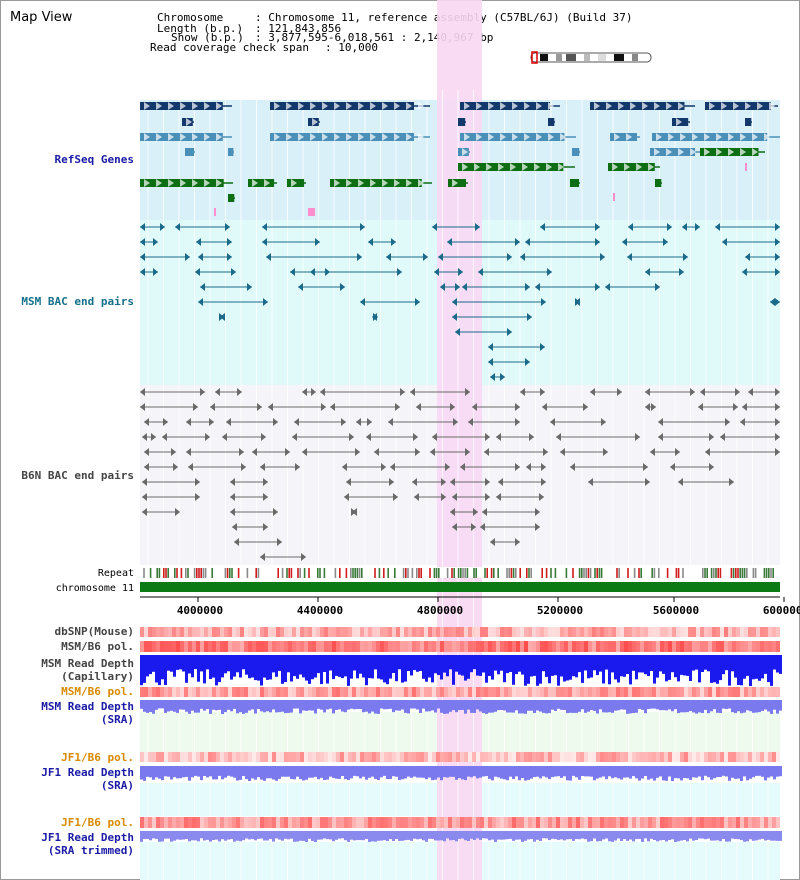  What do you see at coordinates (207, 37) in the screenshot?
I see `show-label: Show (b.p.)` at bounding box center [207, 37].